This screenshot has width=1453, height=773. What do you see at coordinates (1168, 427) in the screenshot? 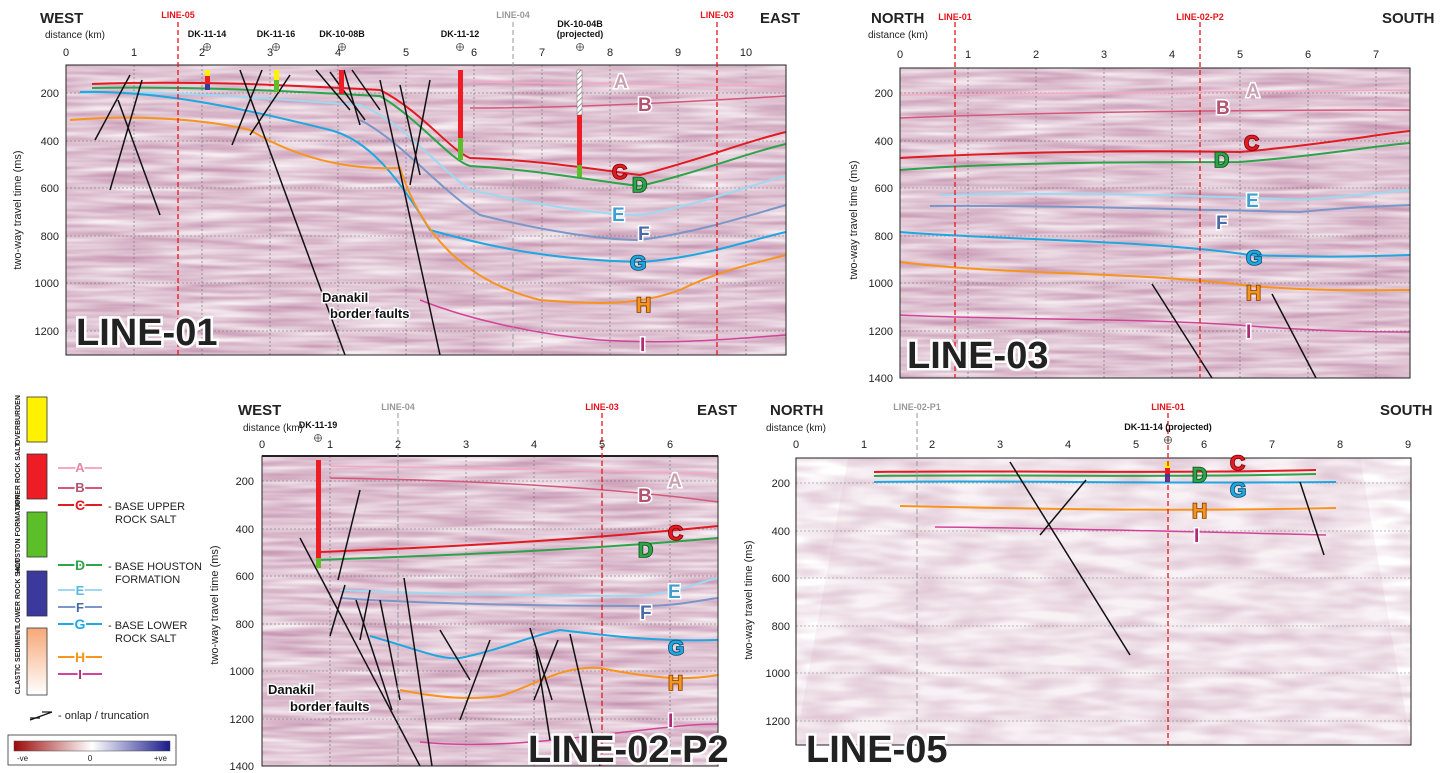
I see `well-label: DK-11-14 (projected)` at bounding box center [1168, 427].